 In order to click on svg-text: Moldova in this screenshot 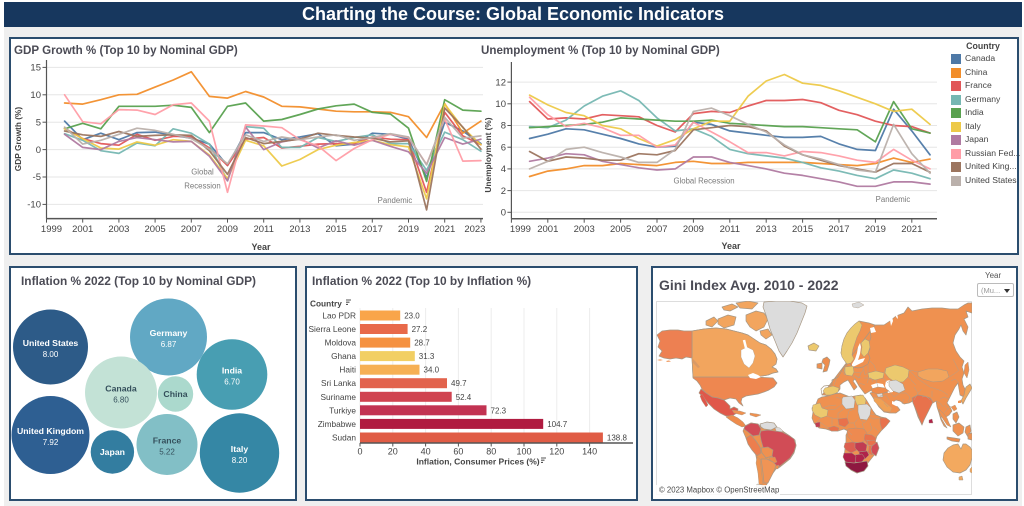, I will do `click(341, 343)`.